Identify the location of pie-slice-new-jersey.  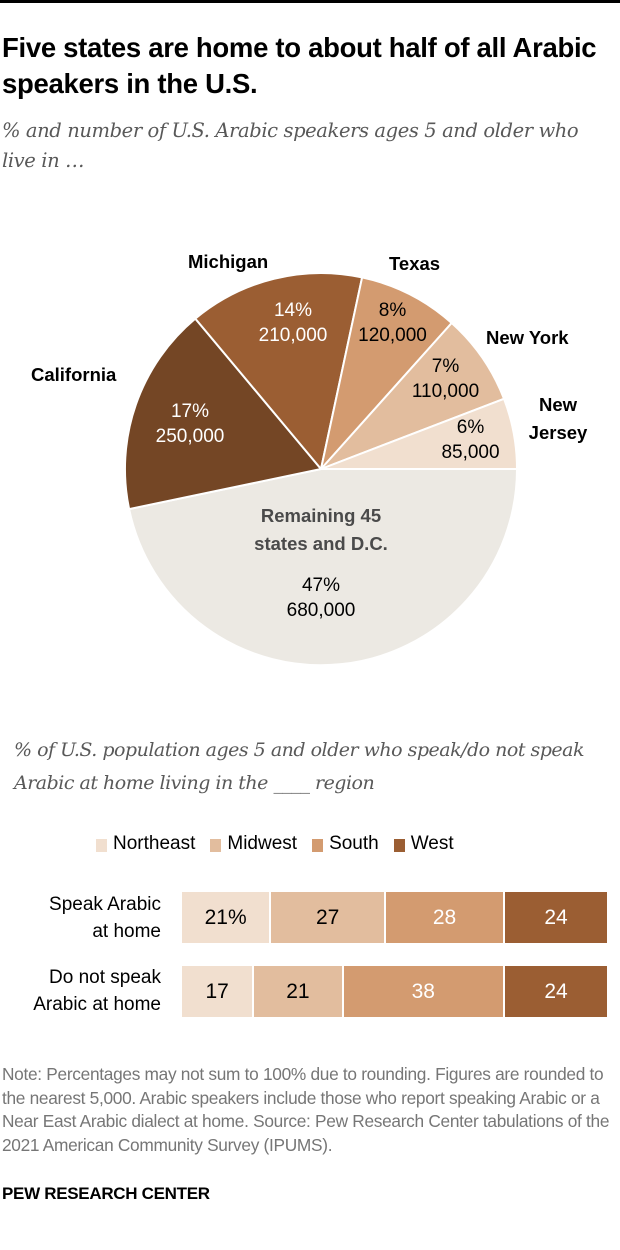
(419, 433).